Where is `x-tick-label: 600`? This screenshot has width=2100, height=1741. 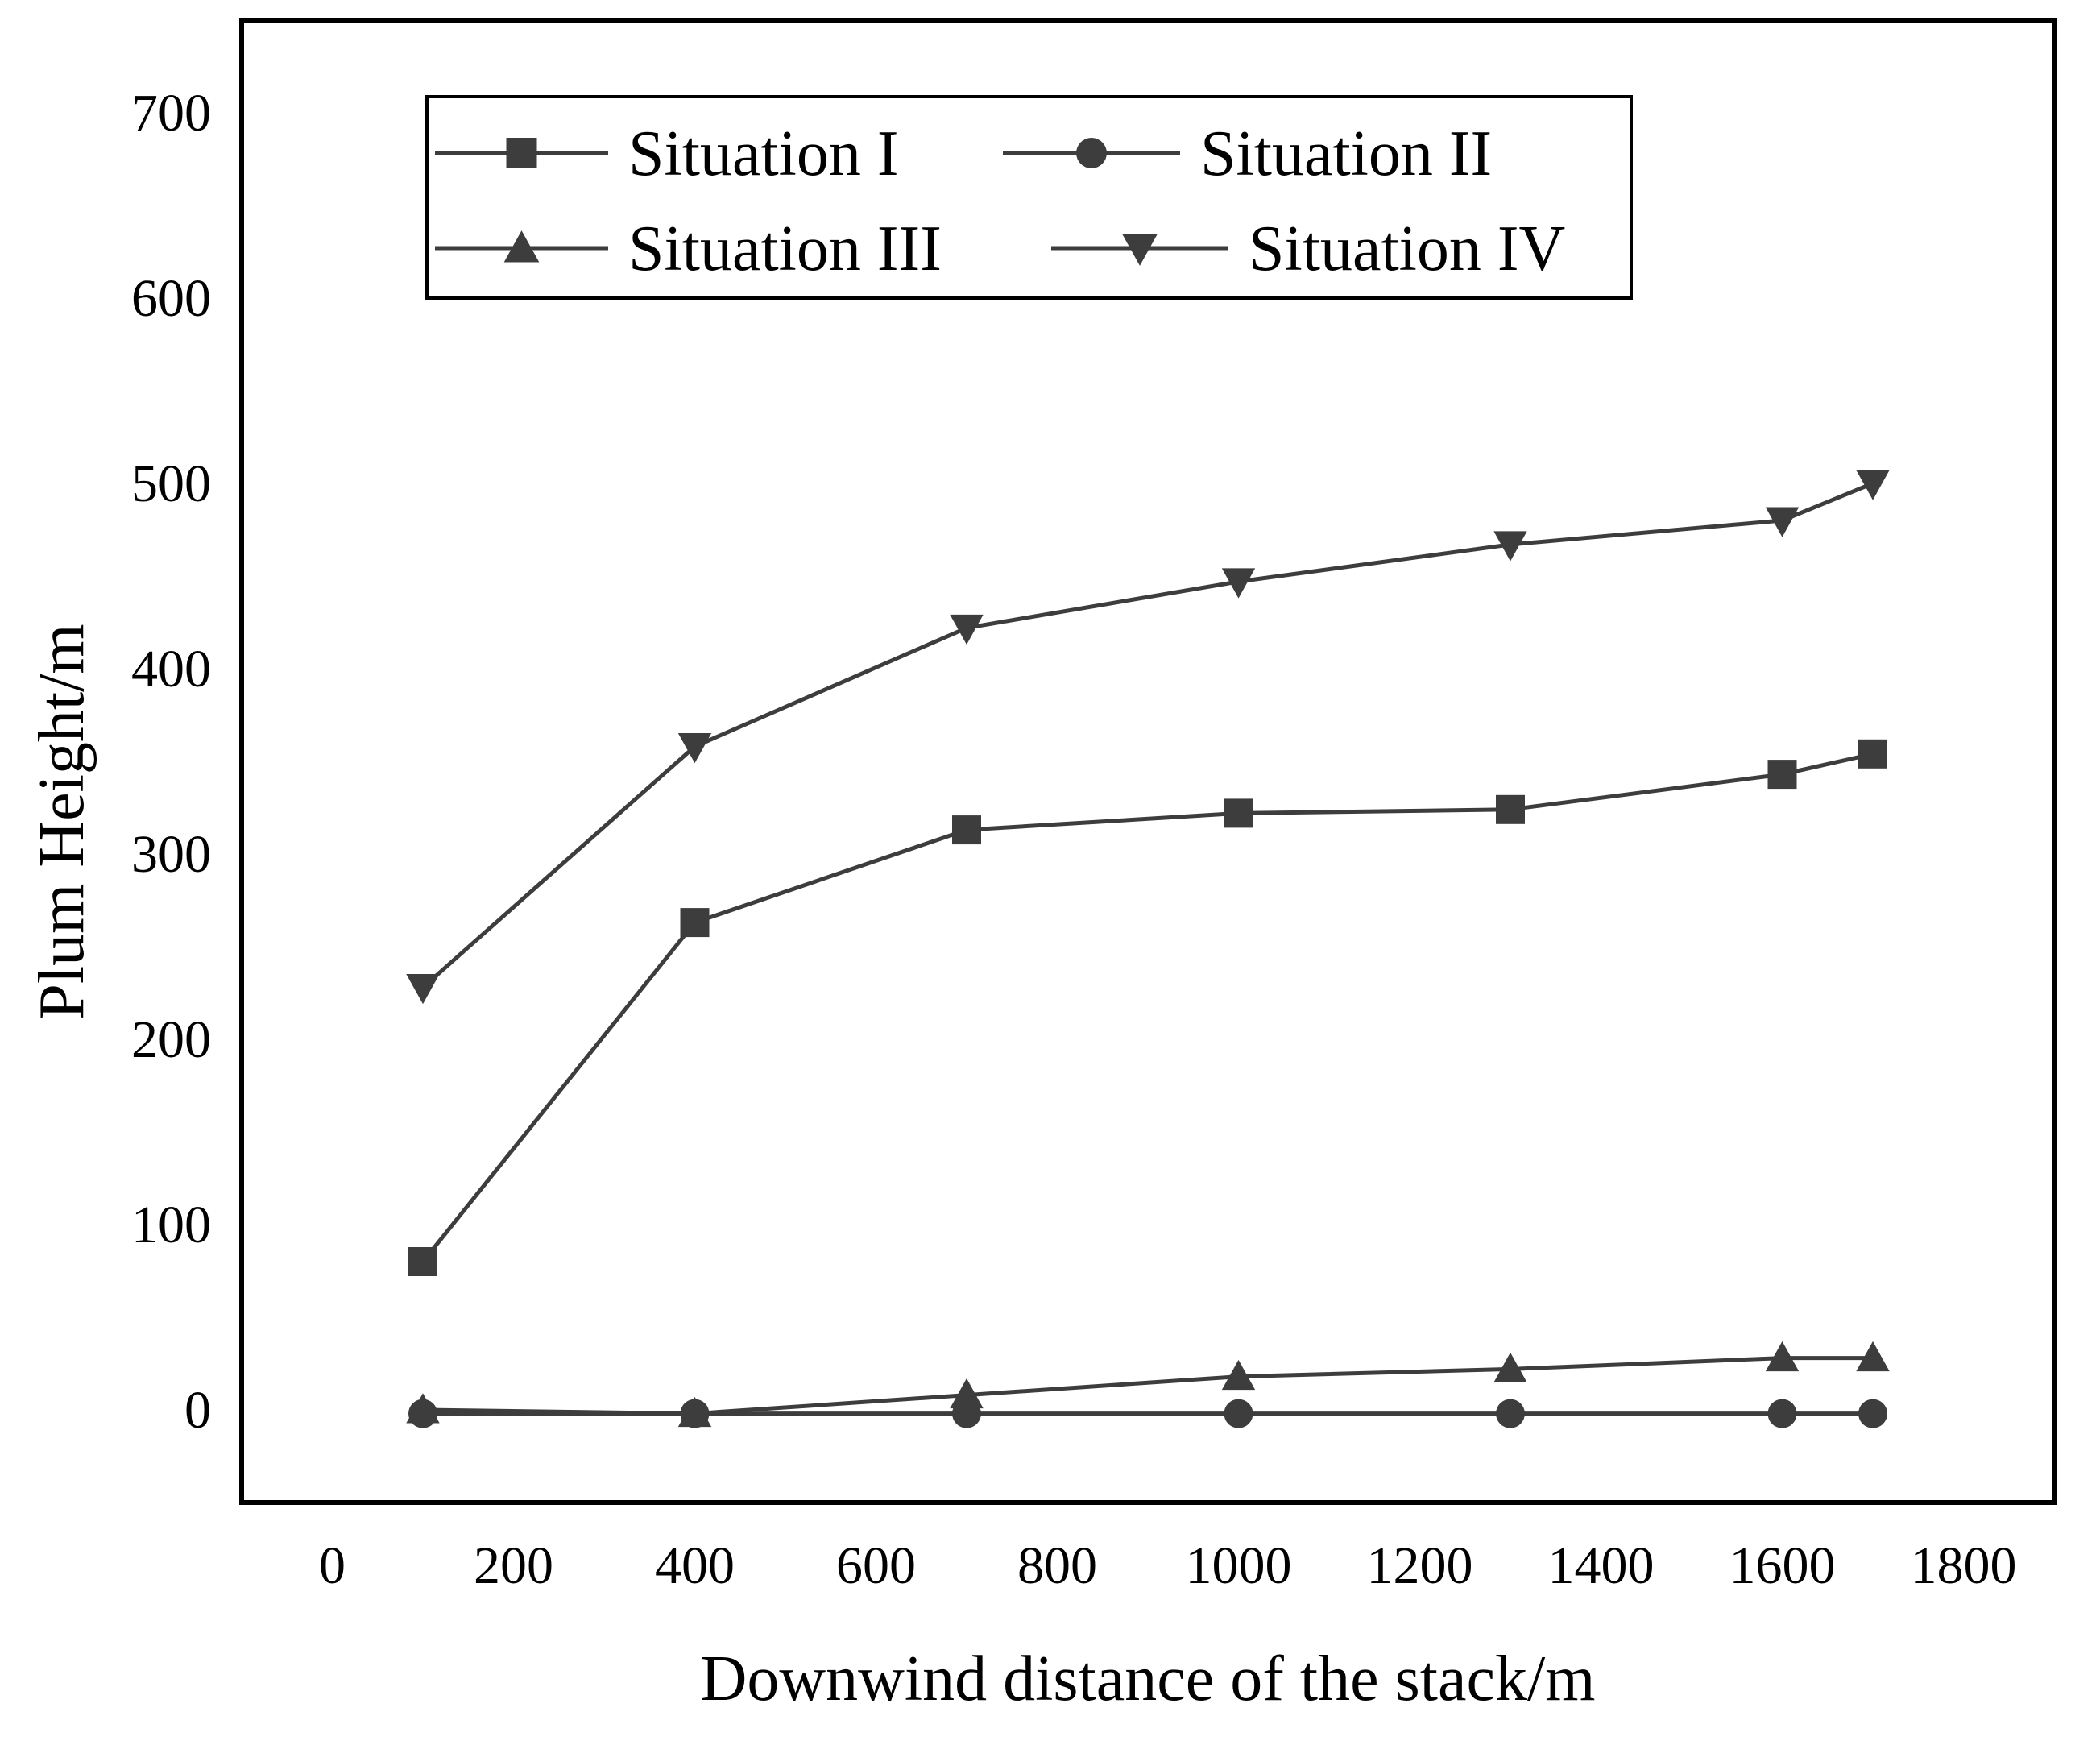 x-tick-label: 600 is located at coordinates (876, 1565).